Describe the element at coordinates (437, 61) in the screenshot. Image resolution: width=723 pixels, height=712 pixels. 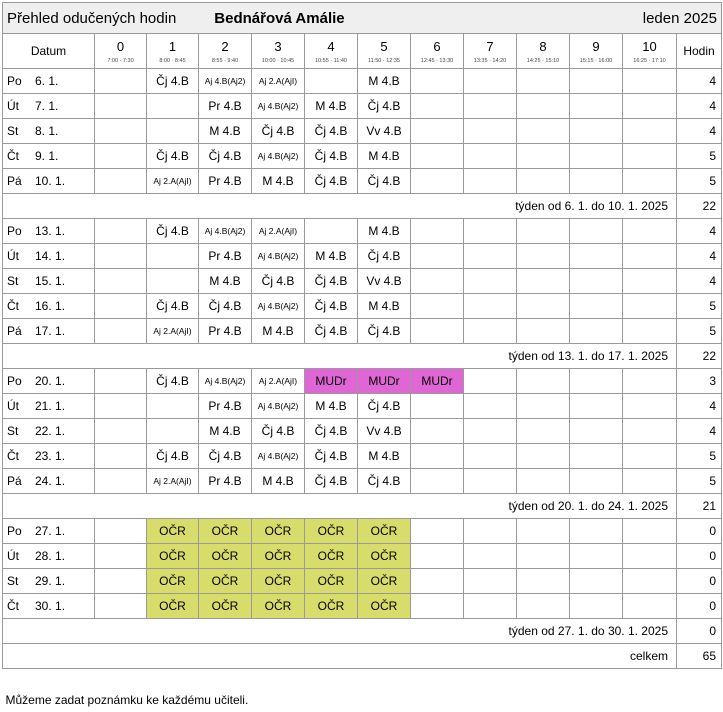
I see `lesson-time: 12:45 · 13:30` at that location.